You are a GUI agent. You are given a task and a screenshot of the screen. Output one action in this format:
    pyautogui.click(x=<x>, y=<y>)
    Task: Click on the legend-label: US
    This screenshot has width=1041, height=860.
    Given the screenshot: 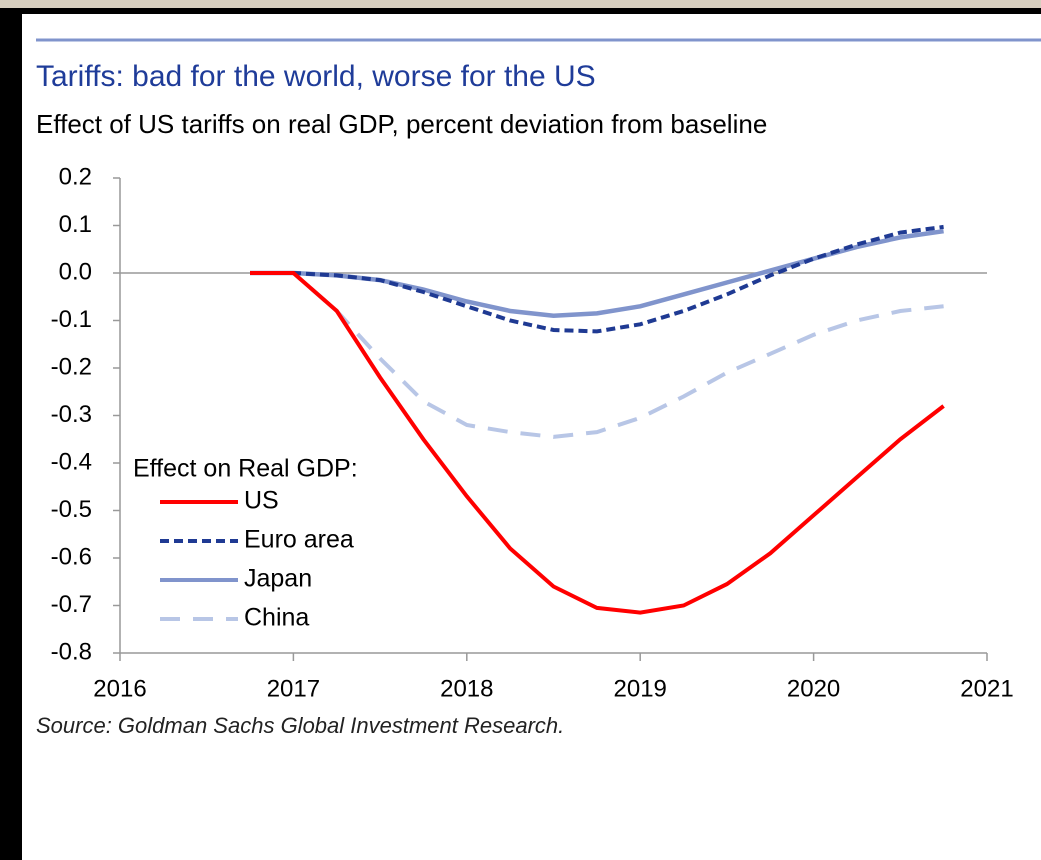 What is the action you would take?
    pyautogui.click(x=261, y=501)
    